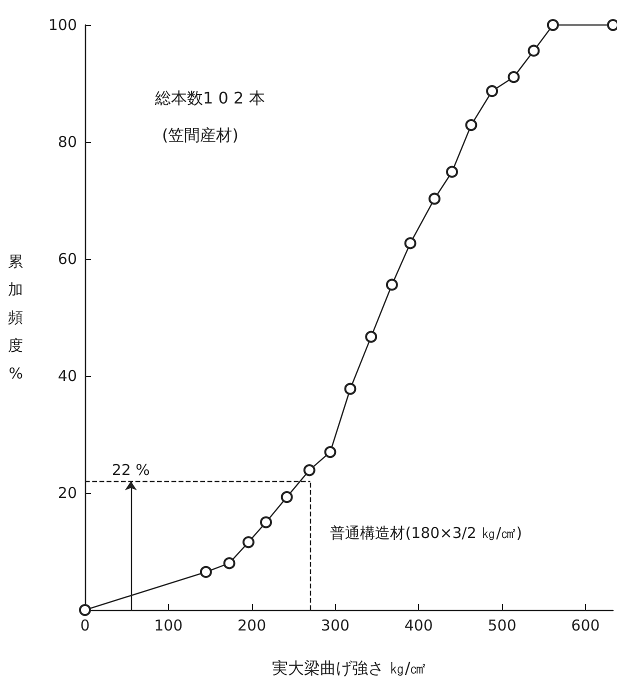 The width and height of the screenshot is (617, 696). What do you see at coordinates (85, 625) in the screenshot?
I see `x-tick-label: 0` at bounding box center [85, 625].